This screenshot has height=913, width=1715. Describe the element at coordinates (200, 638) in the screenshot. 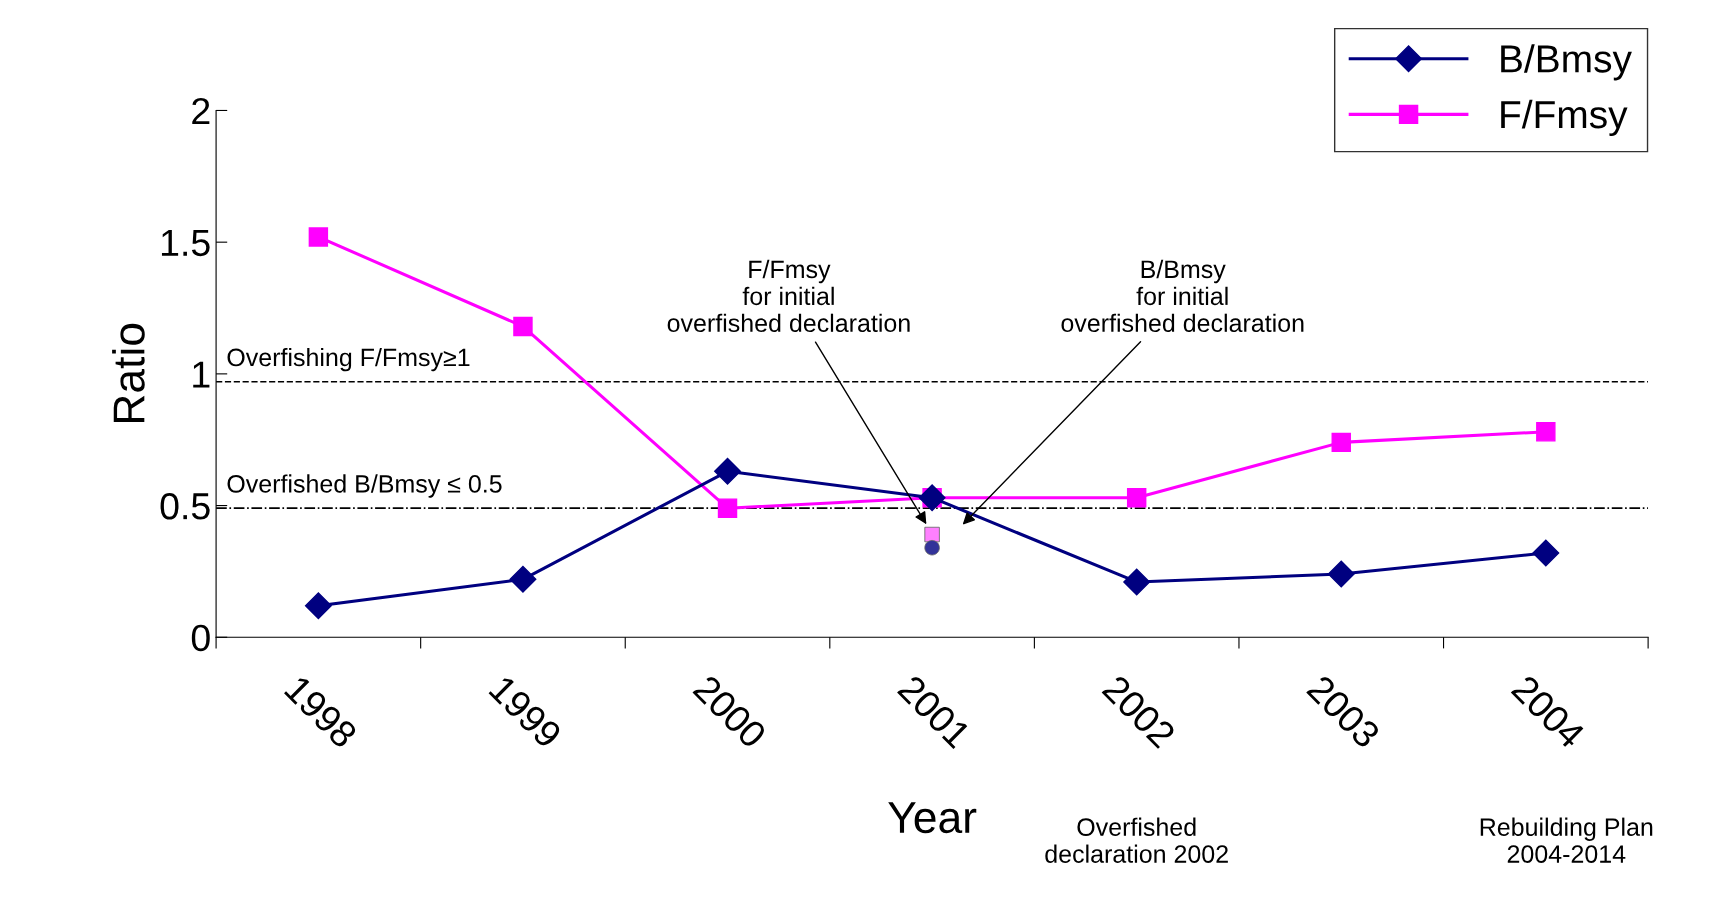

I see `y-tick-label: 0` at that location.